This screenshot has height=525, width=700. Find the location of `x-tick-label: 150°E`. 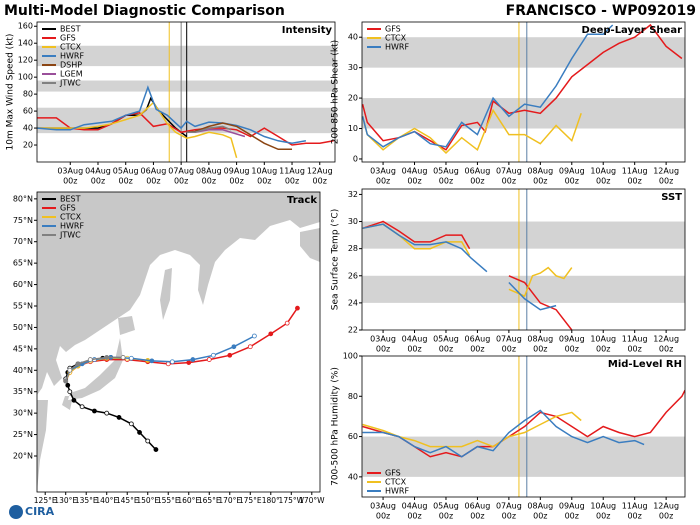

x-tick-label: 150°E is located at coordinates (147, 500).